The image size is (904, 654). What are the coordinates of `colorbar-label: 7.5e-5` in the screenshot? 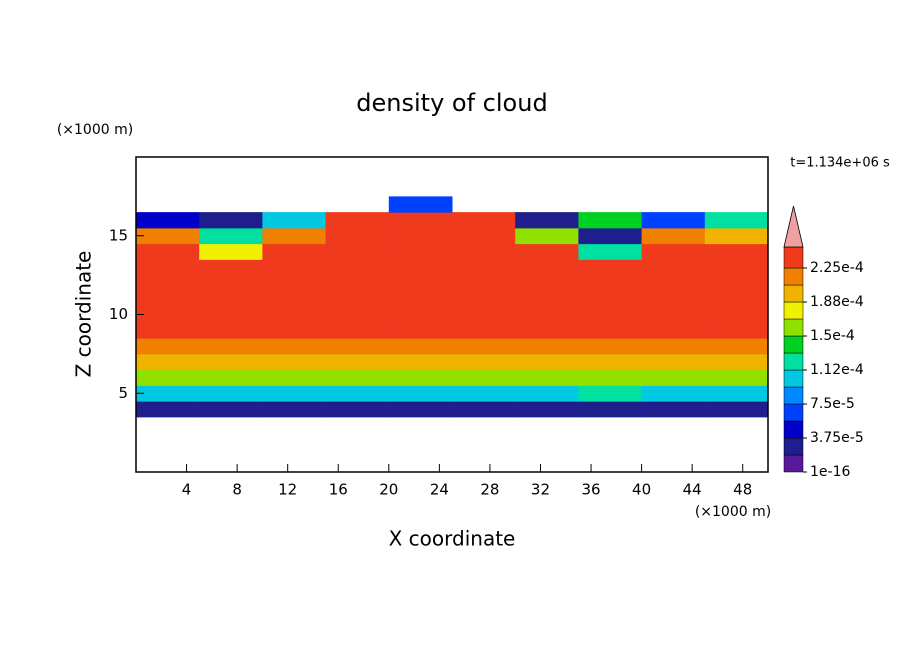 It's located at (832, 404).